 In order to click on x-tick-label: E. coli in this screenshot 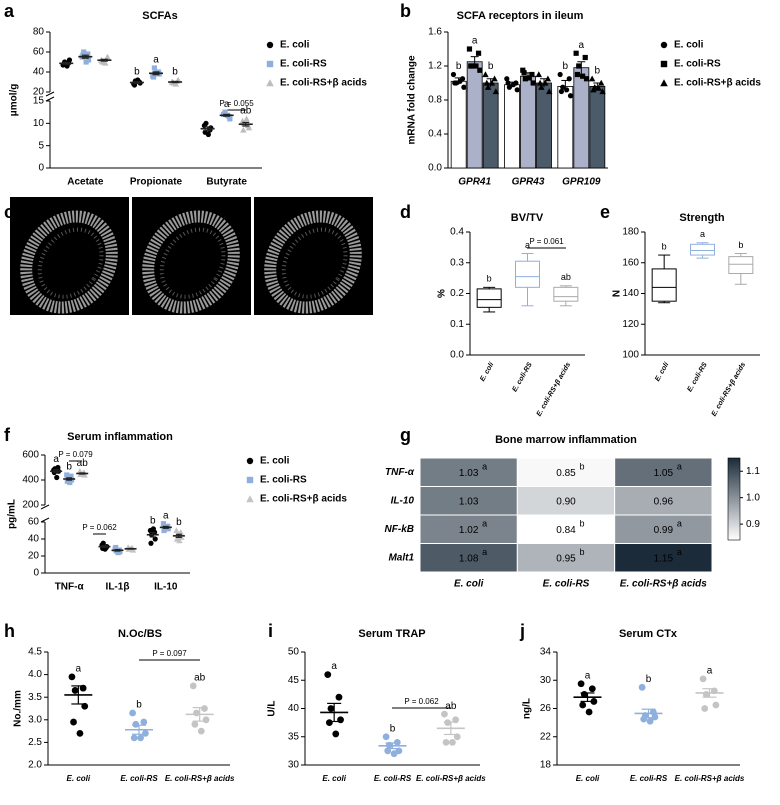, I will do `click(79, 778)`.